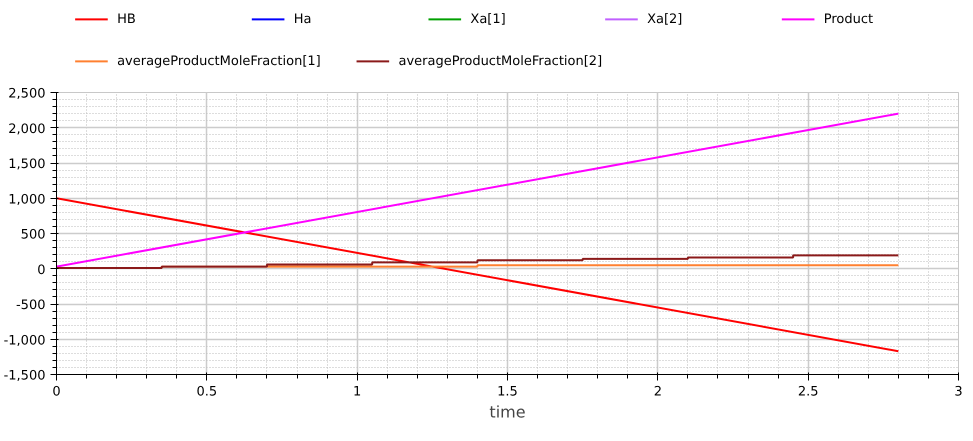 This screenshot has height=441, width=973. I want to click on legend-label: Xa[2], so click(664, 19).